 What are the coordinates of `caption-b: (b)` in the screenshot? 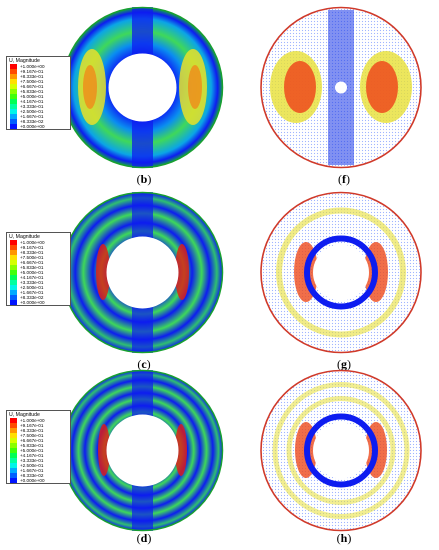 It's located at (144, 179).